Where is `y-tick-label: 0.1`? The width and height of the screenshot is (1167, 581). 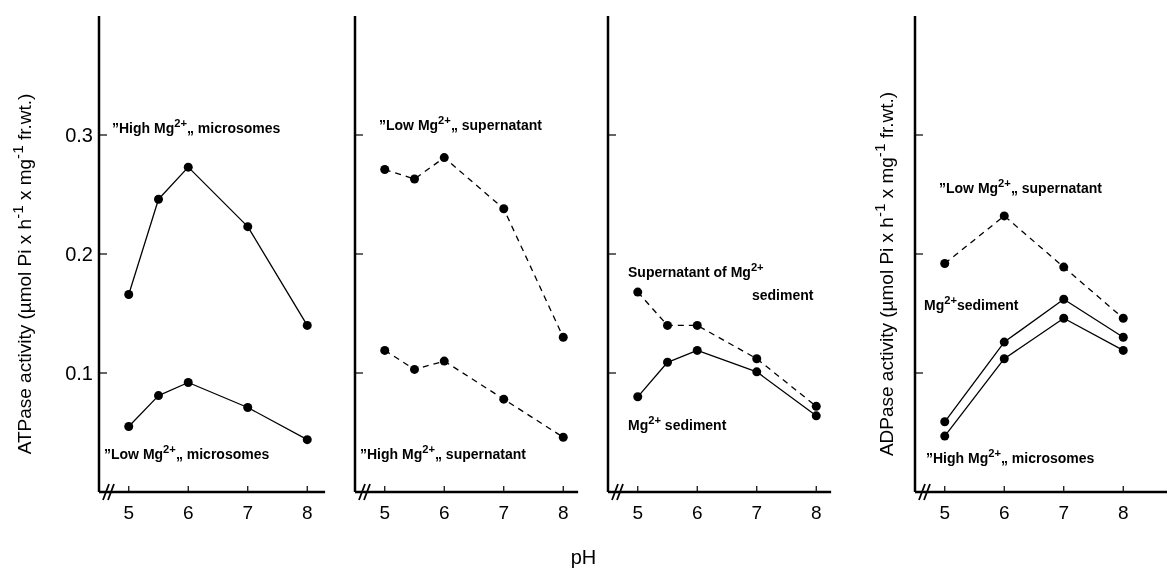
y-tick-label: 0.1 is located at coordinates (79, 373).